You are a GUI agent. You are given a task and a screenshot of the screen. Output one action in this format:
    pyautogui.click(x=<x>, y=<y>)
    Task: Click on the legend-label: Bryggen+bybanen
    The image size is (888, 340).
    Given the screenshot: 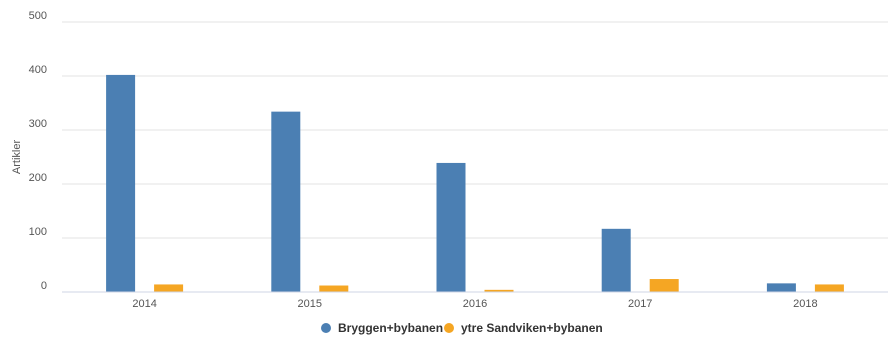 What is the action you would take?
    pyautogui.click(x=390, y=328)
    